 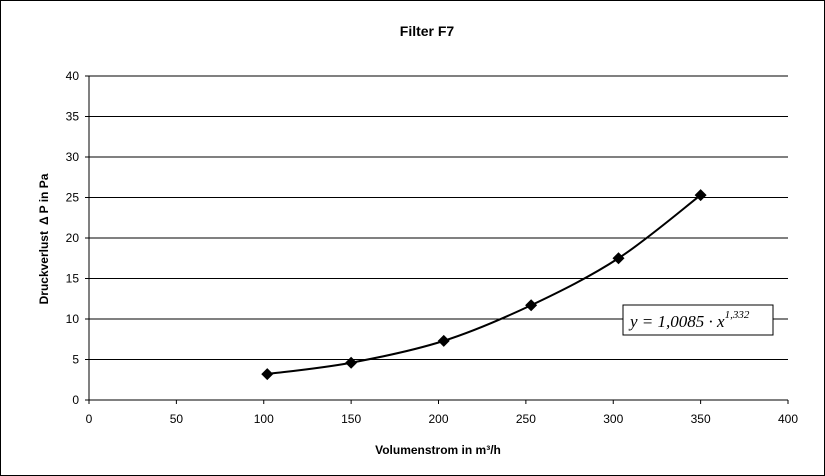 What do you see at coordinates (73, 198) in the screenshot?
I see `y-tick-label: 25` at bounding box center [73, 198].